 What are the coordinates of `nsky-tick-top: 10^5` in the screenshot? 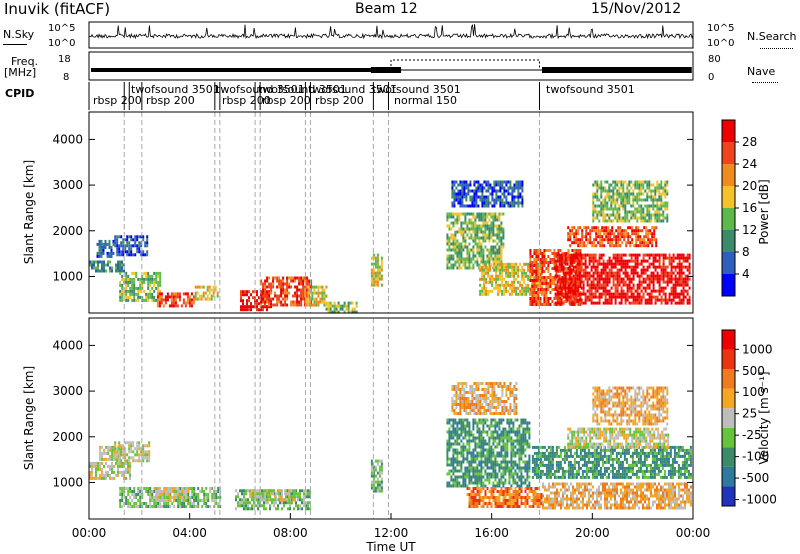 It's located at (62, 28).